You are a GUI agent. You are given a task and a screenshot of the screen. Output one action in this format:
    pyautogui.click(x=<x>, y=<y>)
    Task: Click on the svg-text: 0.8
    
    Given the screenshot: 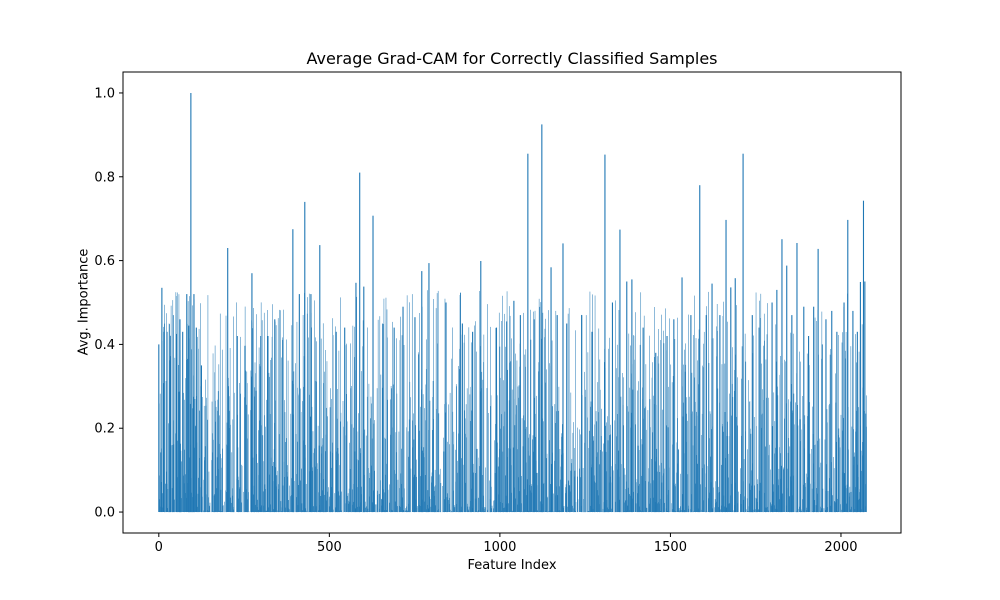 What is the action you would take?
    pyautogui.click(x=104, y=177)
    